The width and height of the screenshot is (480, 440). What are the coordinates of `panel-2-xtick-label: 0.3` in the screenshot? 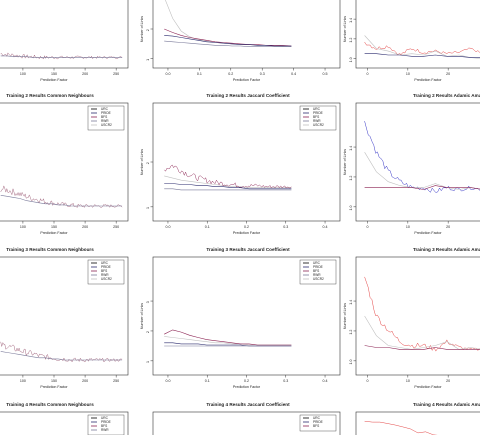 It's located at (262, 74).